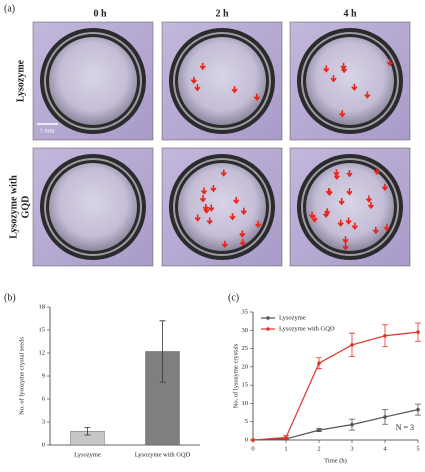 Image resolution: width=425 pixels, height=472 pixels. What do you see at coordinates (245, 348) in the screenshot?
I see `y-tick-label: 25` at bounding box center [245, 348].